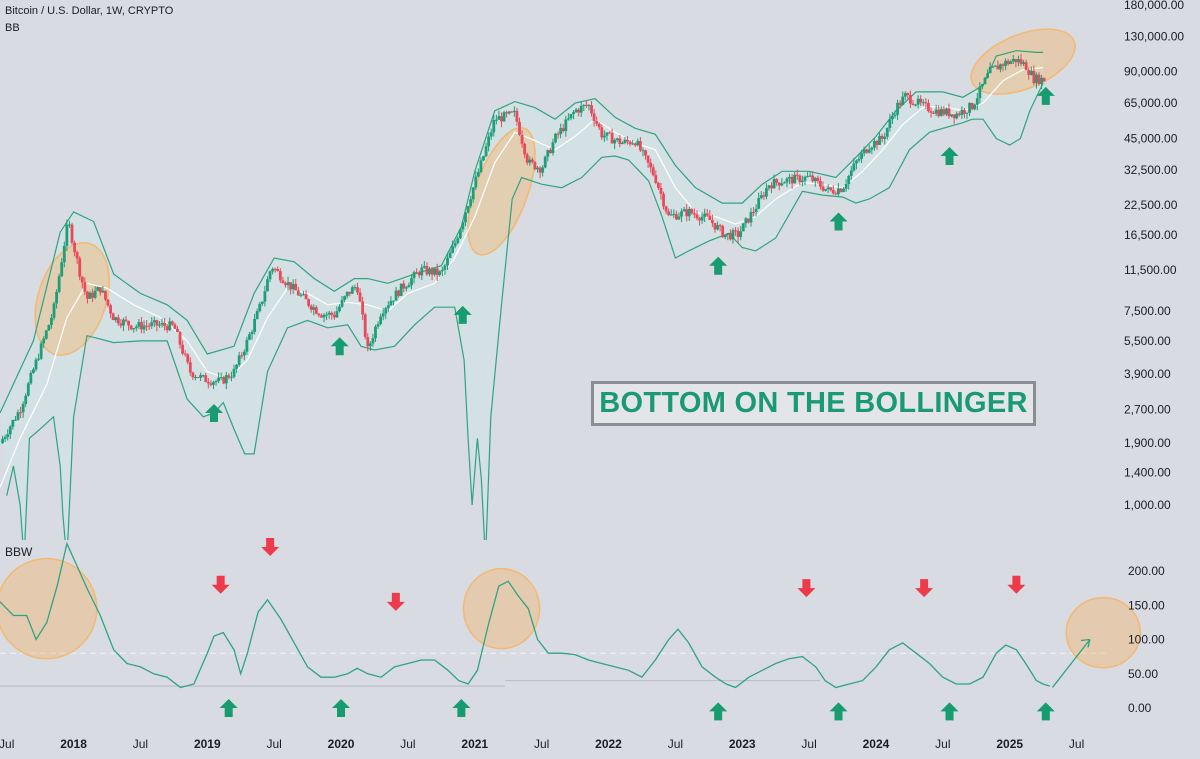  Describe the element at coordinates (1146, 640) in the screenshot. I see `bbw-tick-label: 100.00` at that location.